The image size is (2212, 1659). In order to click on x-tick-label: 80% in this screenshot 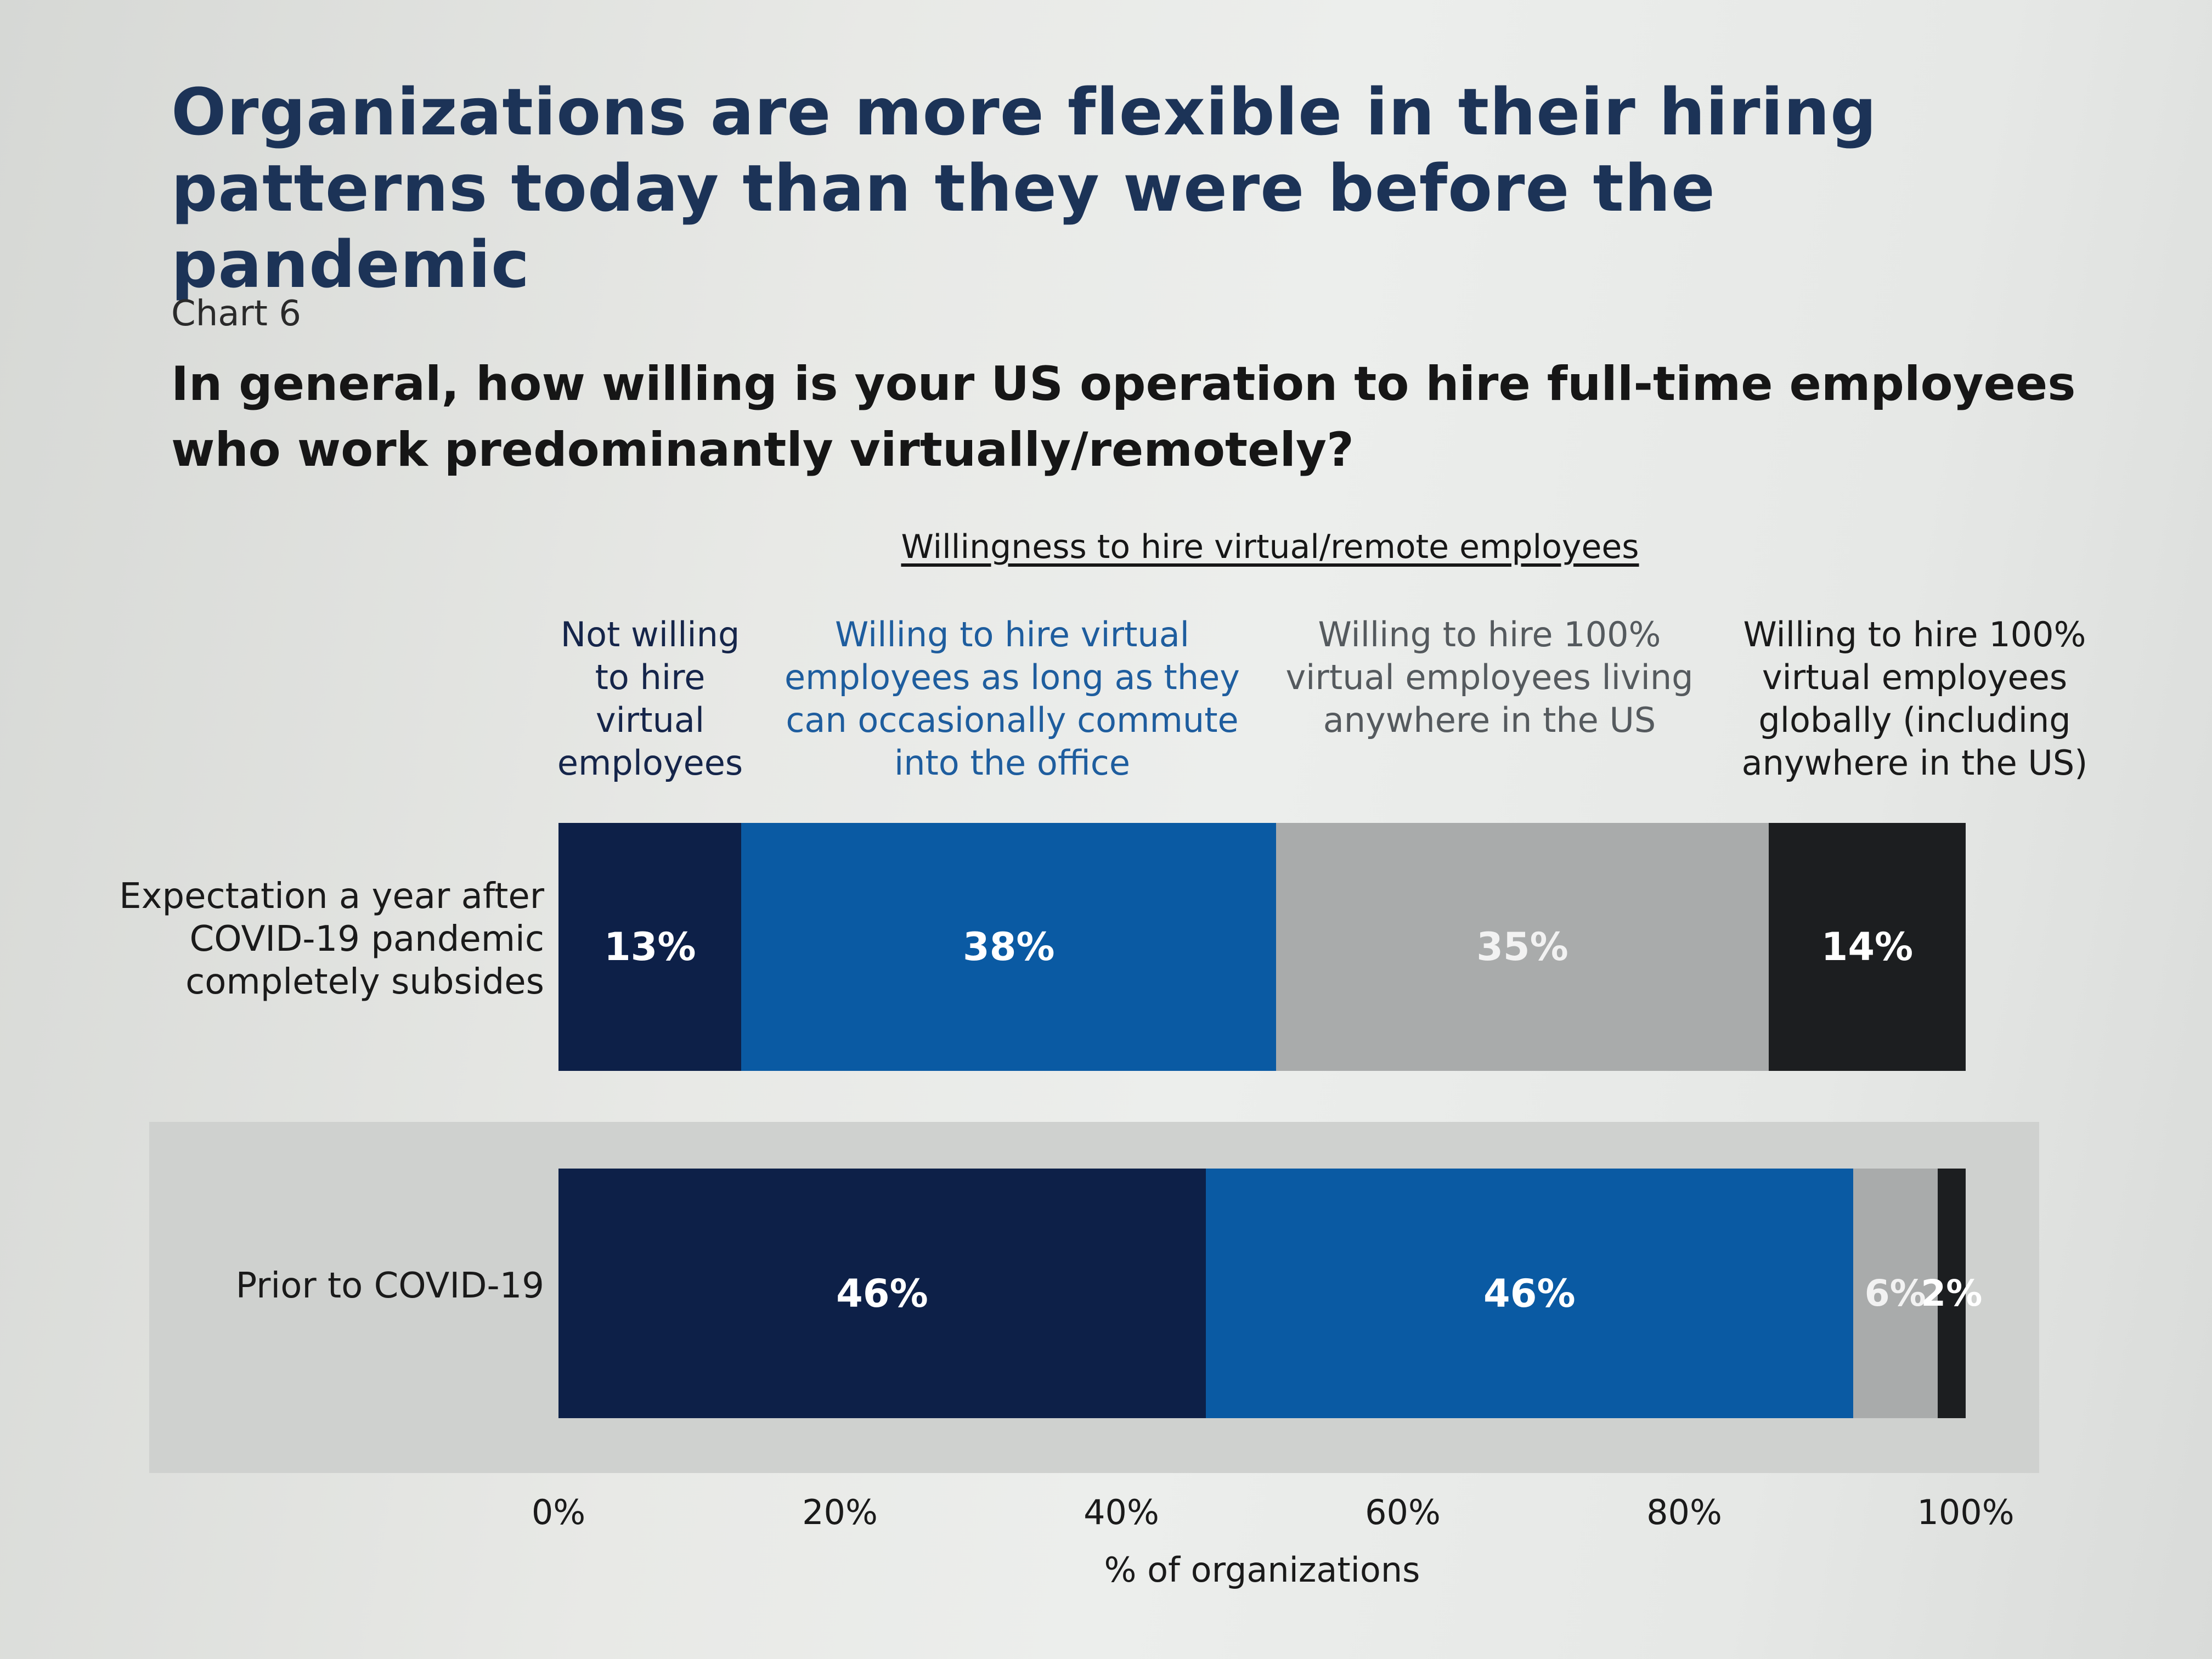, I will do `click(1684, 1512)`.